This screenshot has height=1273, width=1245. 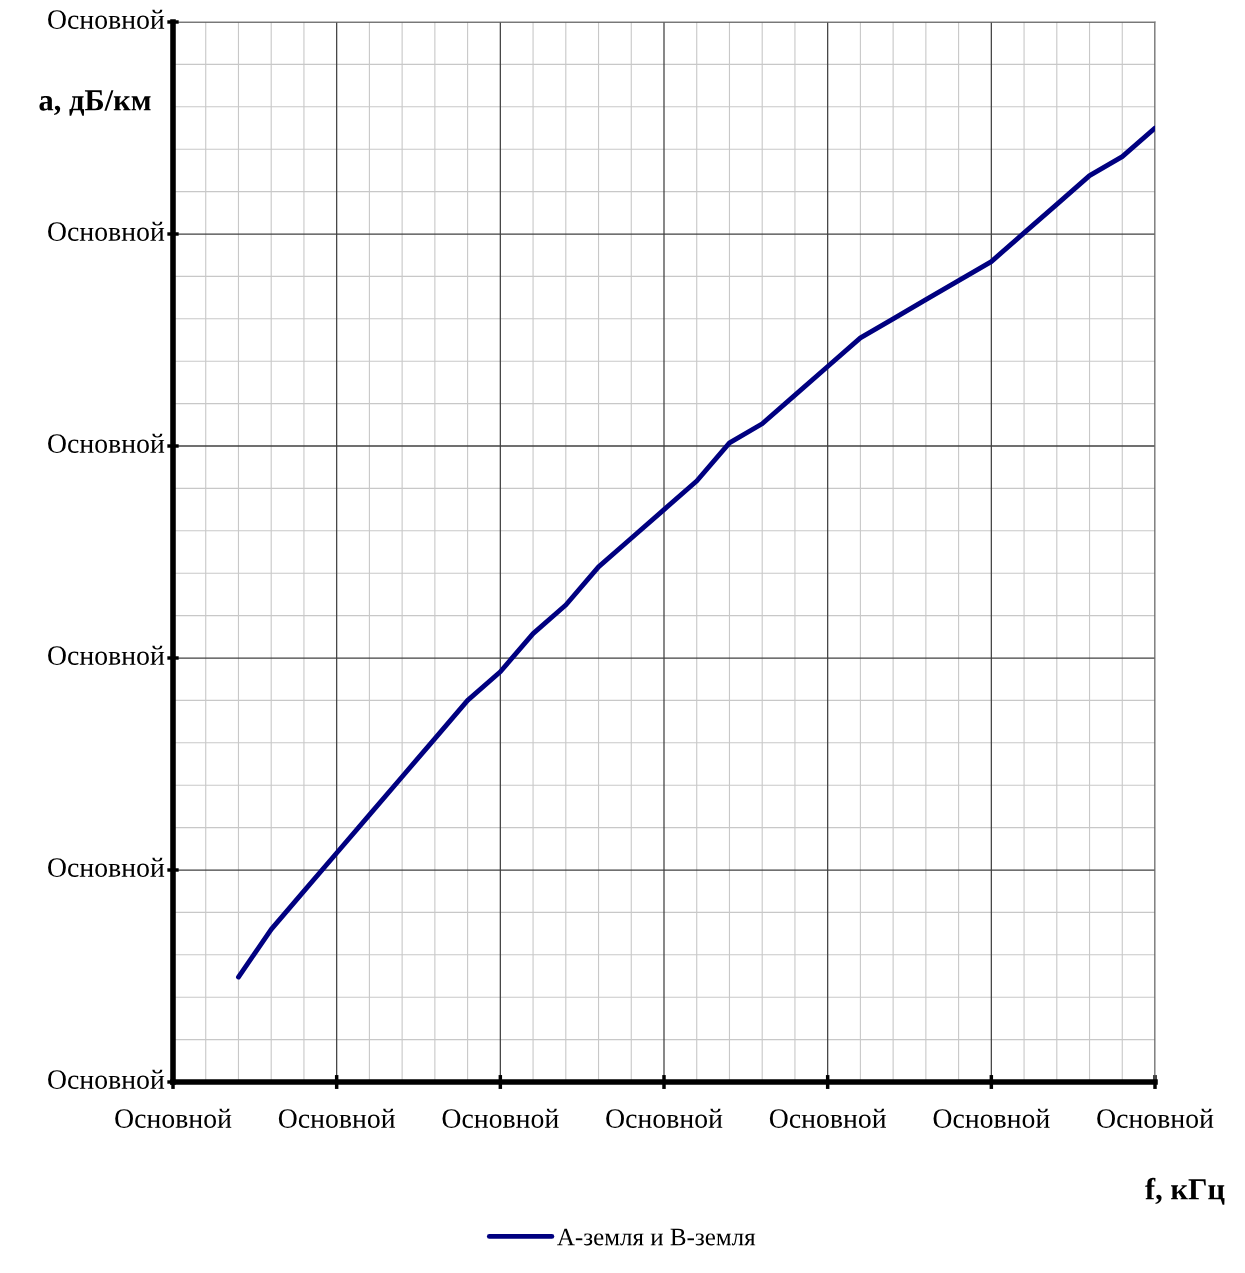 I want to click on y-axis-title: a, дБ/км, so click(x=95, y=103).